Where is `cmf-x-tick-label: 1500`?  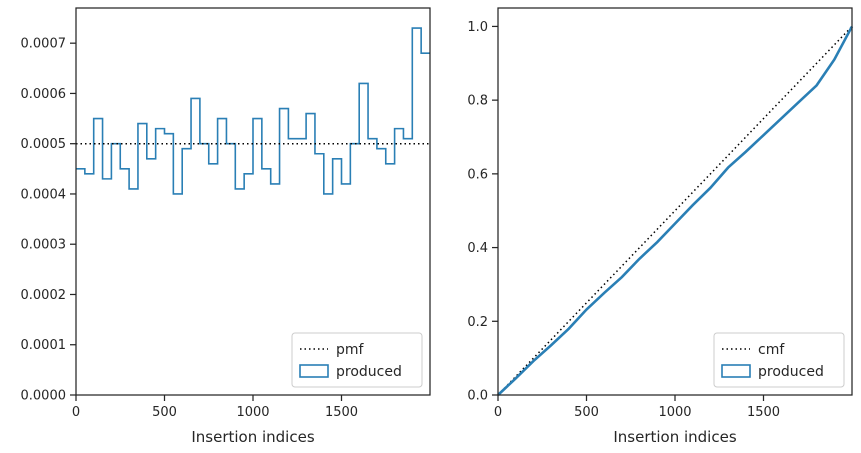 cmf-x-tick-label: 1500 is located at coordinates (763, 412).